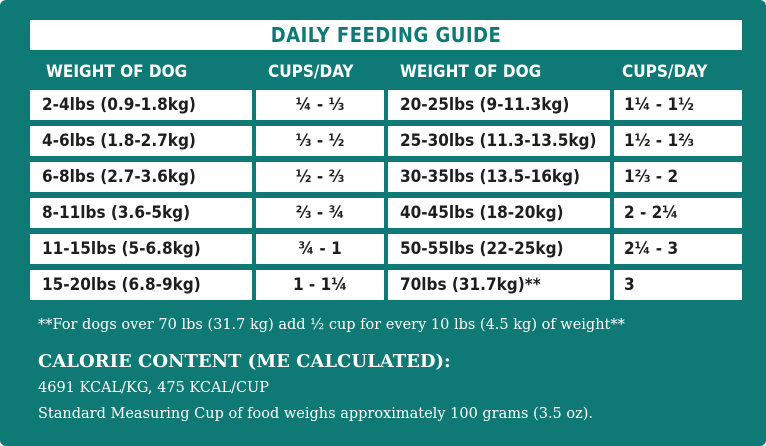 The width and height of the screenshot is (766, 446). I want to click on cups-cell: 1⅔ - 2, so click(678, 177).